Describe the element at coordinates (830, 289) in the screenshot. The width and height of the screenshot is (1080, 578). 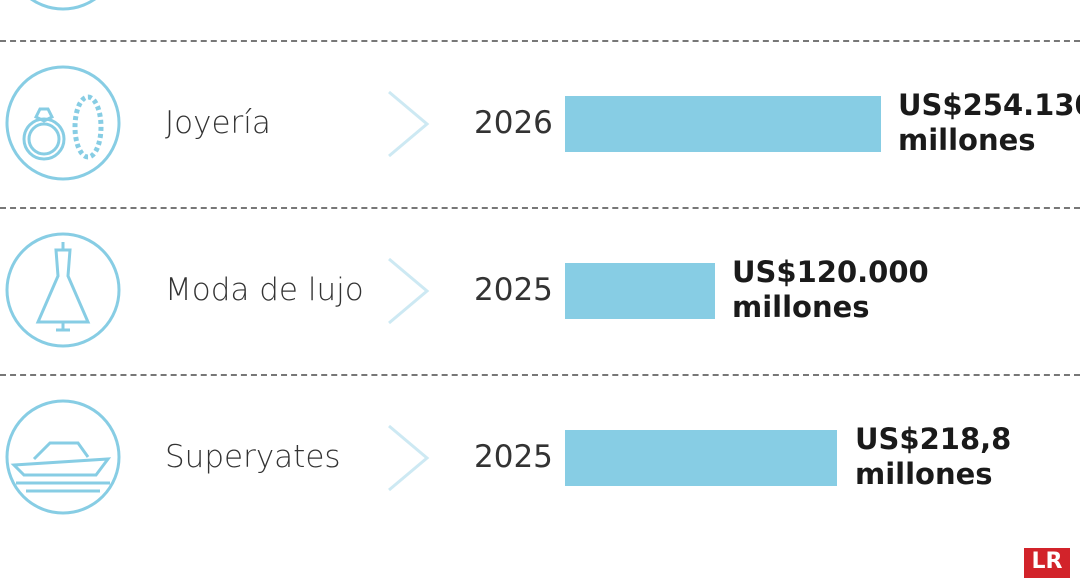
I see `value-label: US$120.000 millones` at that location.